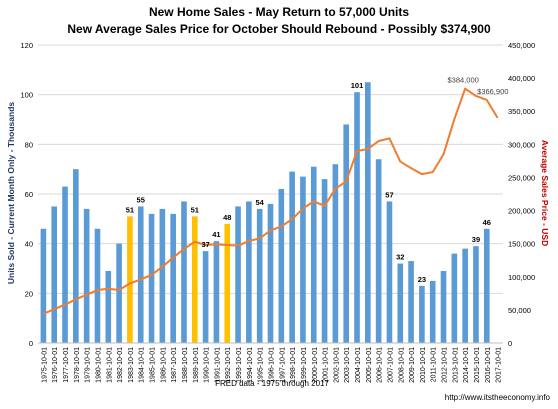 Image resolution: width=558 pixels, height=409 pixels. I want to click on y2-tick-label: 250,000, so click(521, 177).